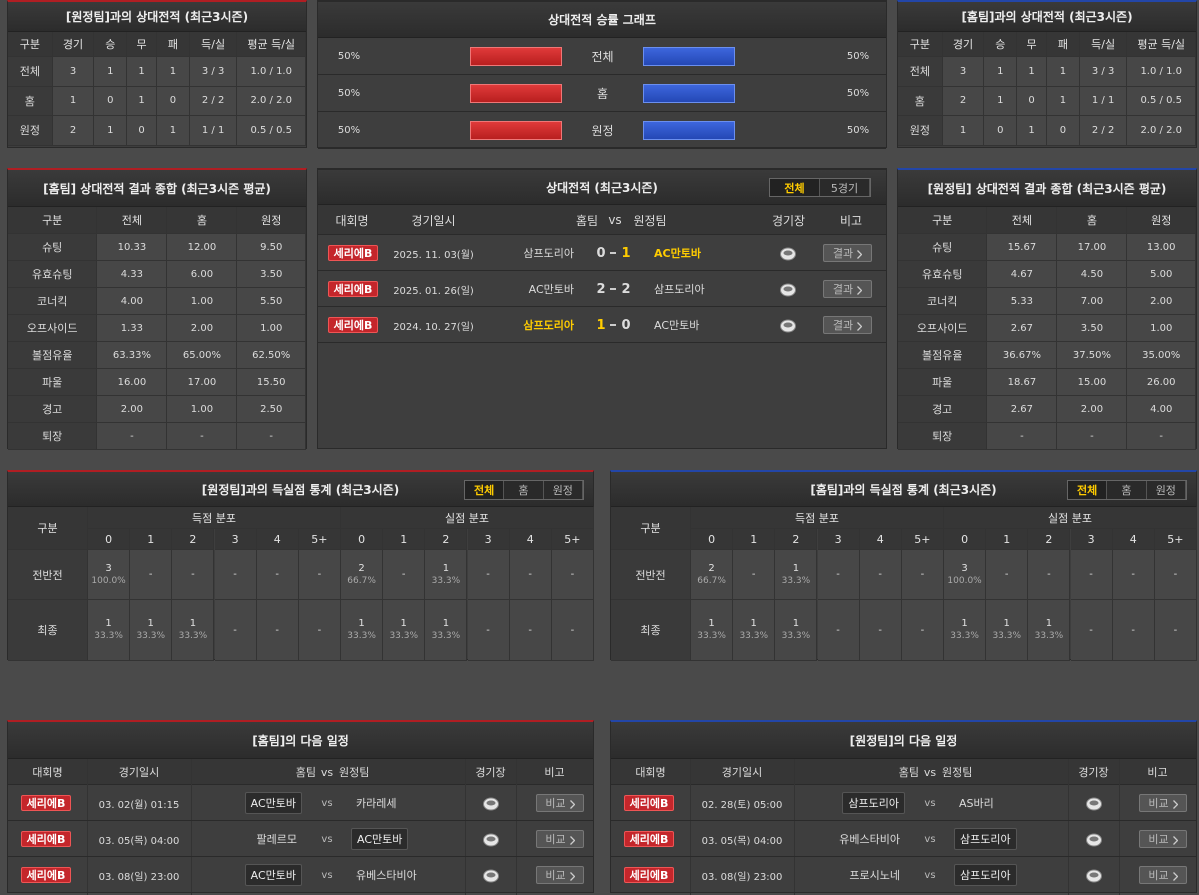 Image resolution: width=1199 pixels, height=895 pixels. What do you see at coordinates (30, 44) in the screenshot?
I see `column-header: 구분` at bounding box center [30, 44].